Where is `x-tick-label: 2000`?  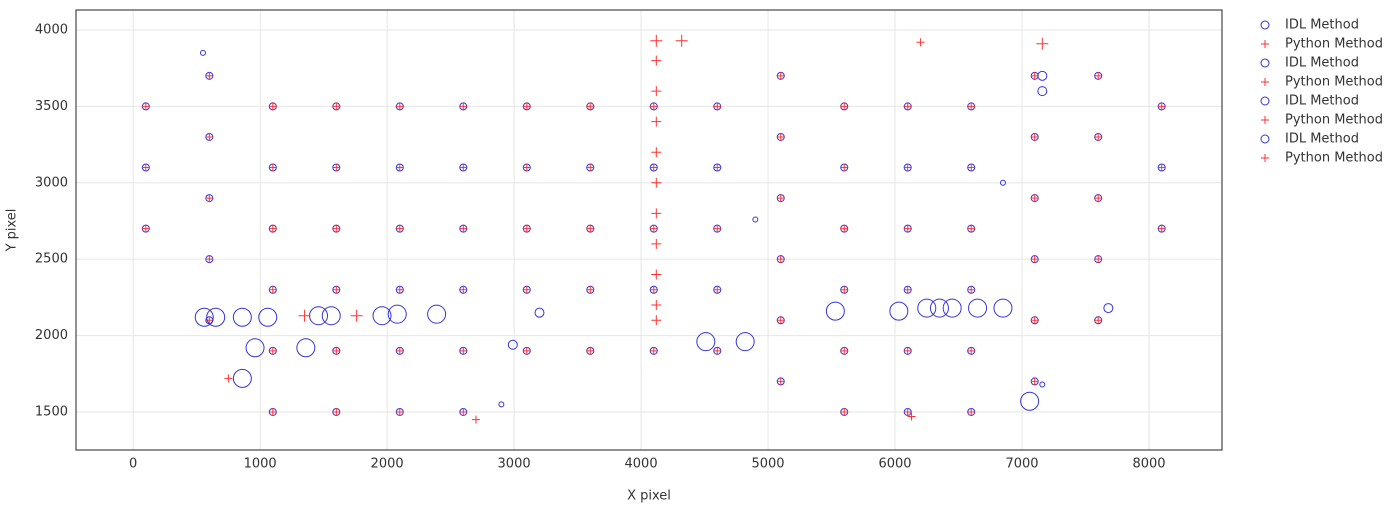 x-tick-label: 2000 is located at coordinates (387, 464).